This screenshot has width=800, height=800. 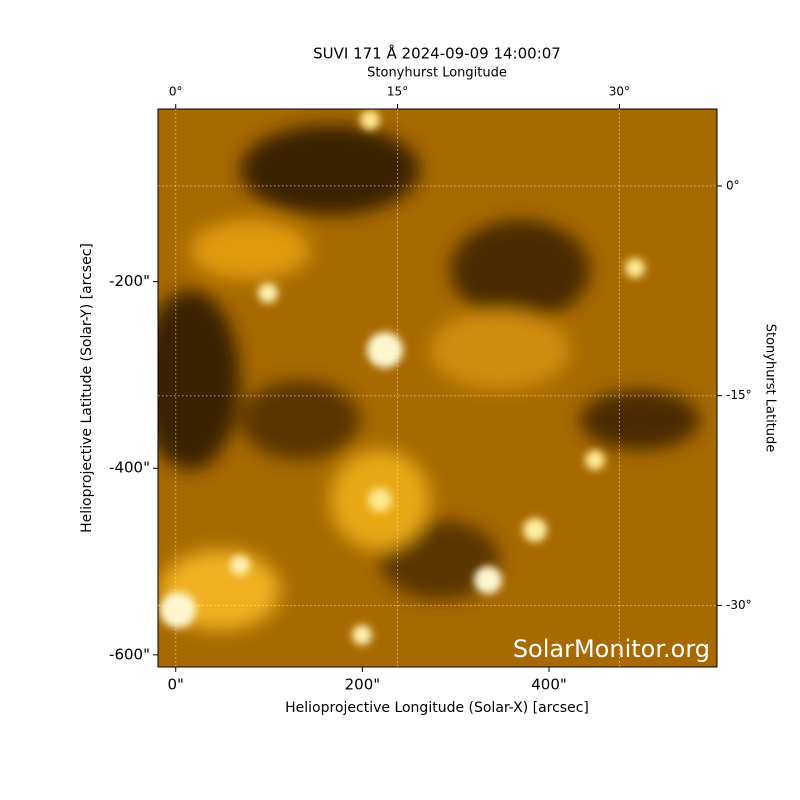 What do you see at coordinates (549, 685) in the screenshot?
I see `x-tick-label: 400"` at bounding box center [549, 685].